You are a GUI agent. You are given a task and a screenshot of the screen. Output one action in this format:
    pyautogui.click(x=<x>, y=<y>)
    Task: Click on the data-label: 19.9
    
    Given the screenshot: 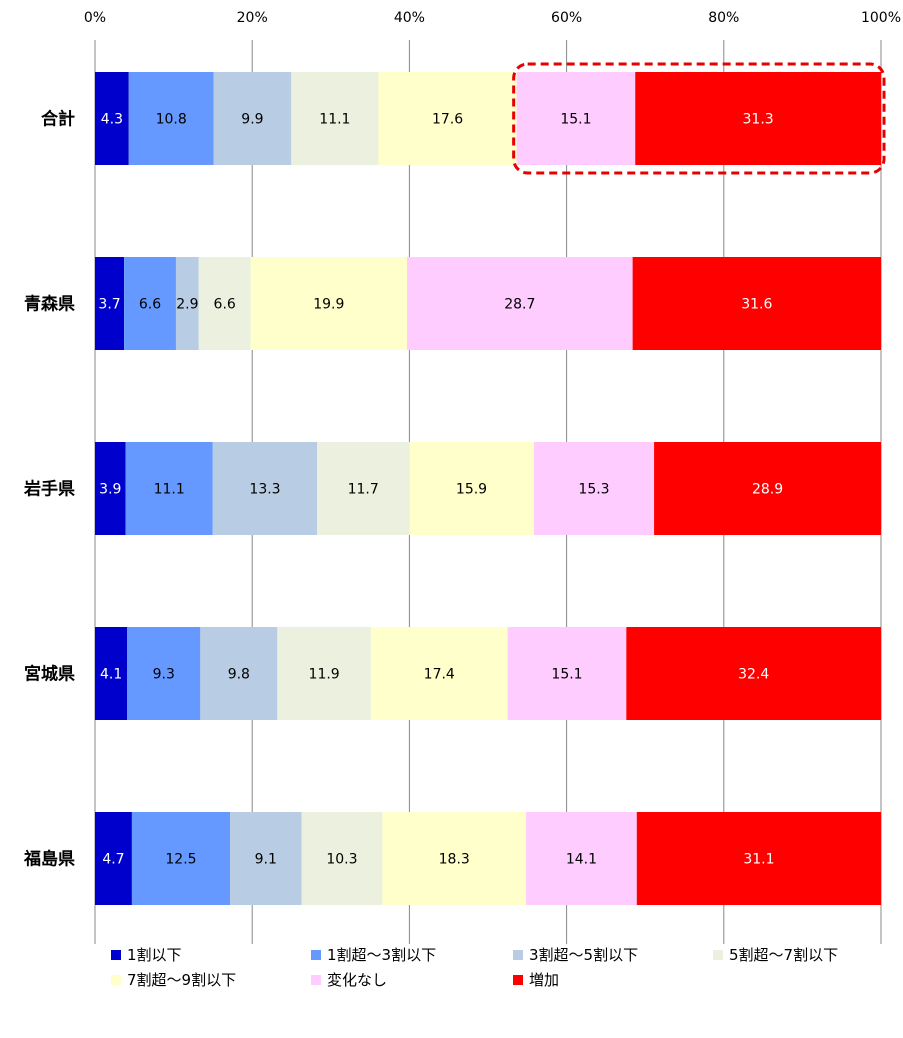 What is the action you would take?
    pyautogui.click(x=328, y=305)
    